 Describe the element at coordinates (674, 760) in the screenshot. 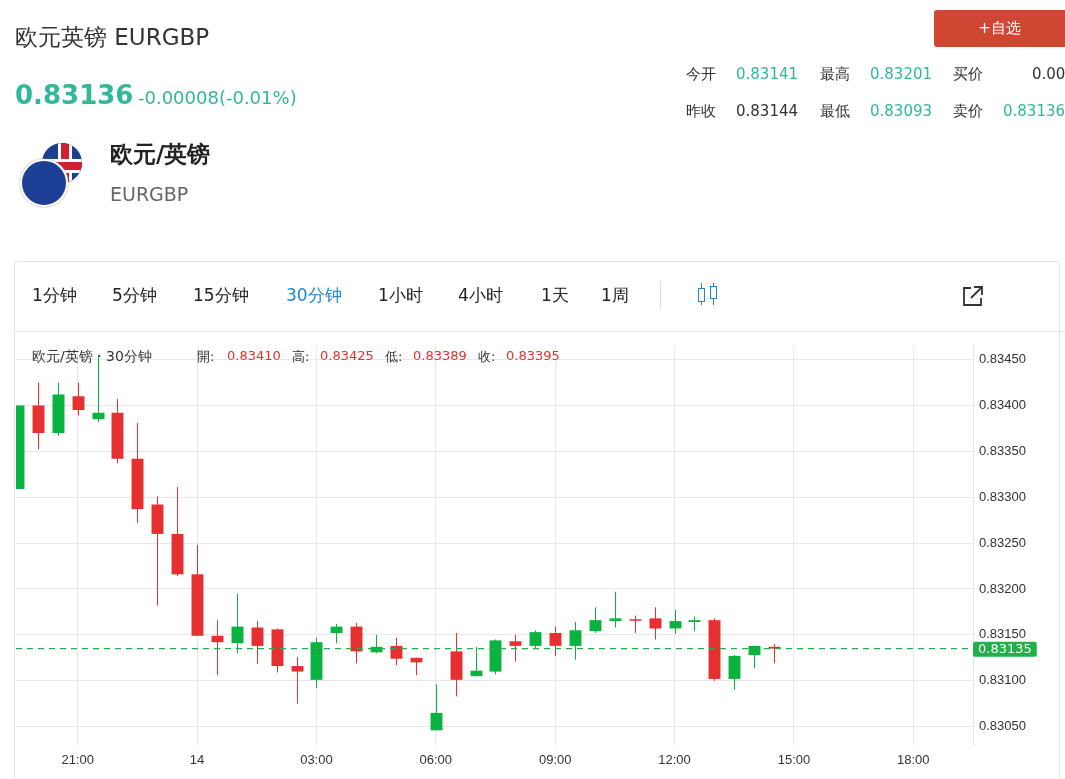

I see `x-tick-label: 12:00` at that location.